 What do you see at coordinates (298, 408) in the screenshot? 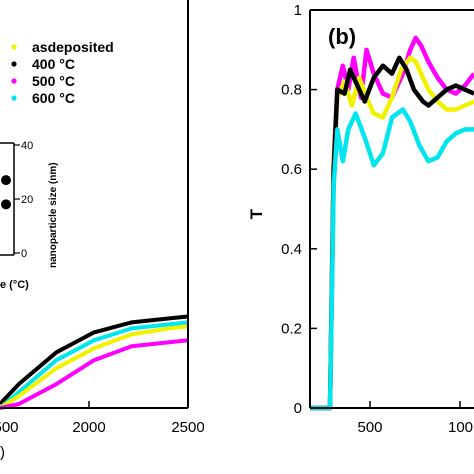
I see `right-y-tick-label: 0` at bounding box center [298, 408].